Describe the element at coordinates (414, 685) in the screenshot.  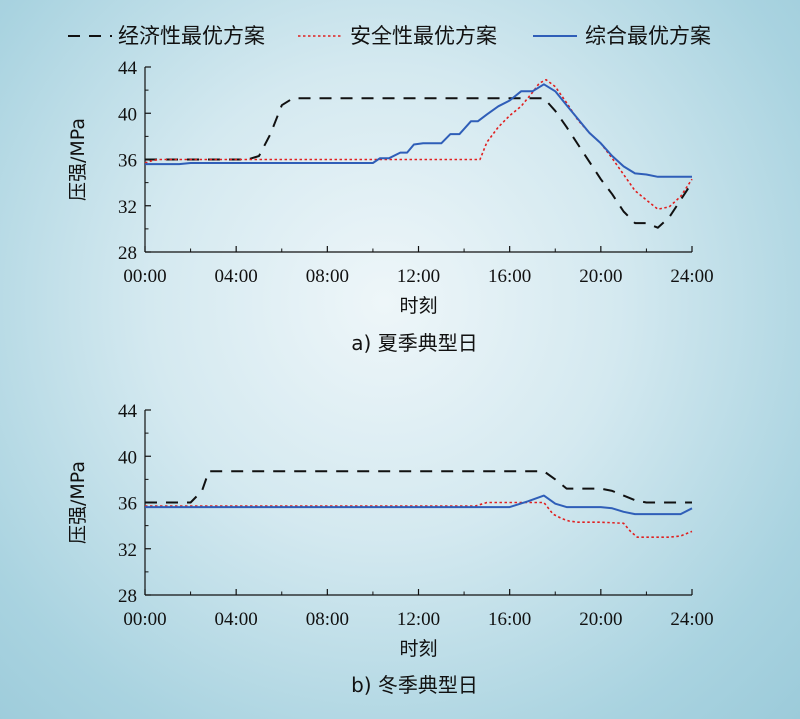
I see `chart-caption: b) 冬季典型日` at that location.